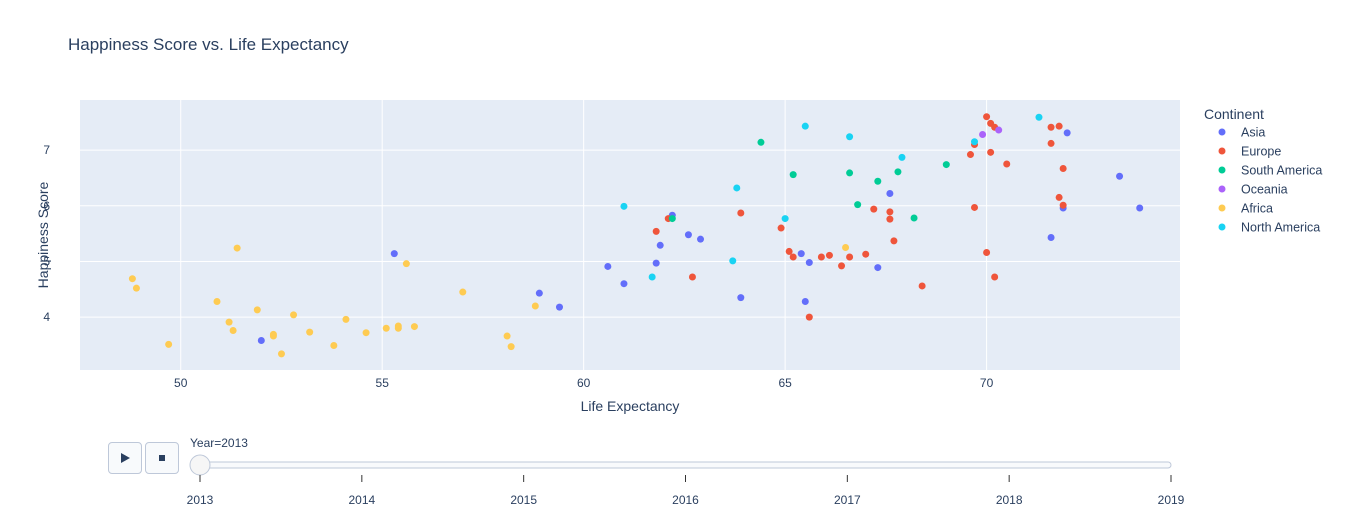 This screenshot has height=525, width=1348. Describe the element at coordinates (383, 383) in the screenshot. I see `x-tick-label: 55` at that location.